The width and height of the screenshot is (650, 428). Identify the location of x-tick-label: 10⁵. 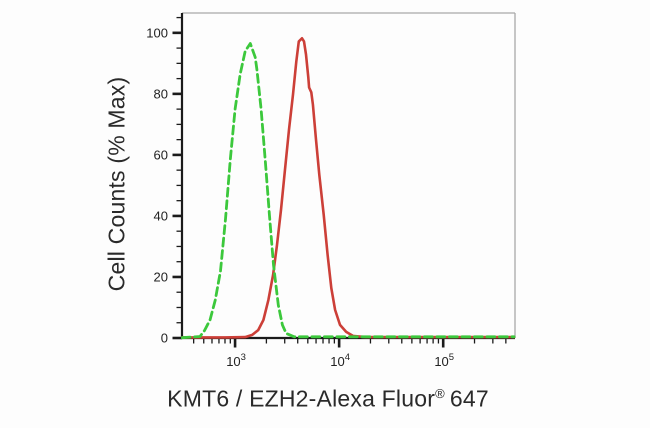
(444, 360).